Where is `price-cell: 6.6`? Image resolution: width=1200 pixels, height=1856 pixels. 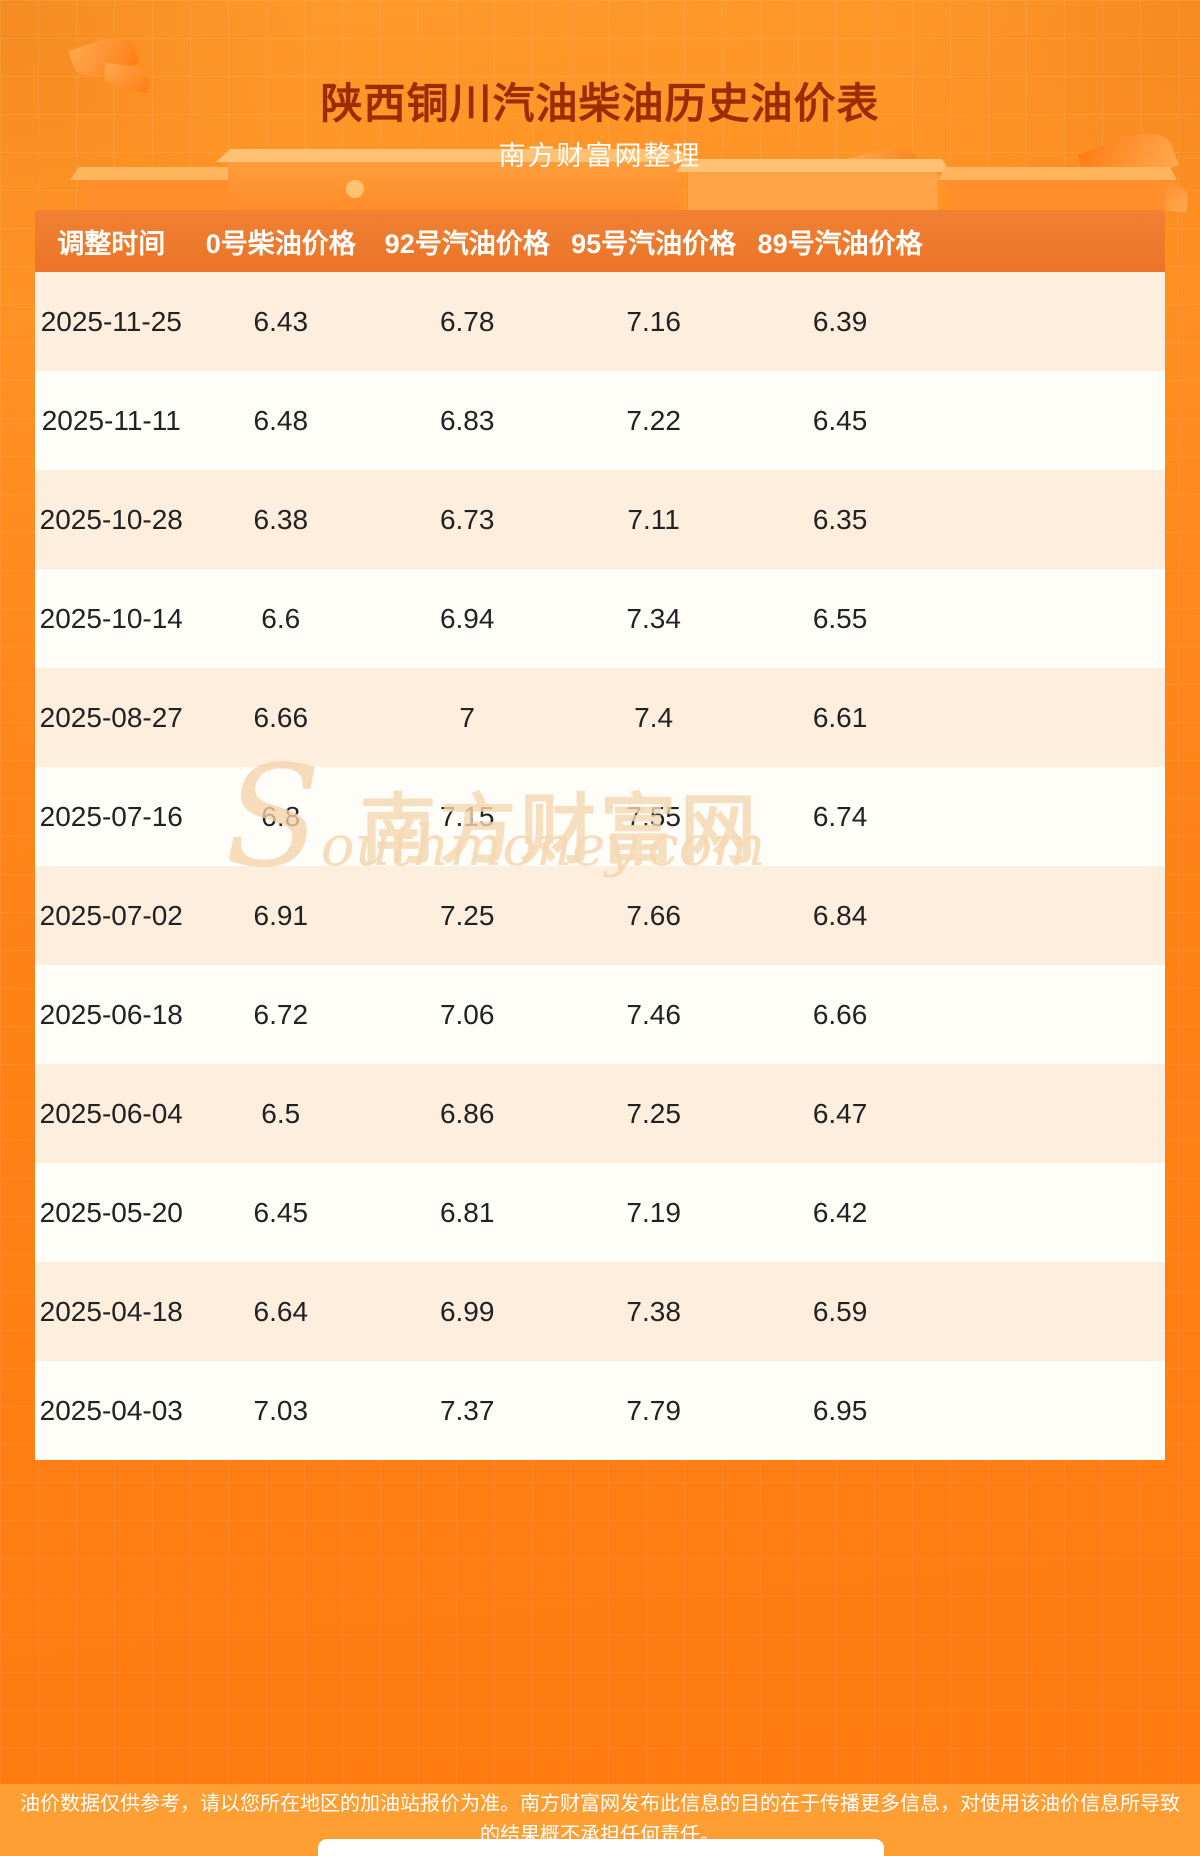 price-cell: 6.6 is located at coordinates (281, 618).